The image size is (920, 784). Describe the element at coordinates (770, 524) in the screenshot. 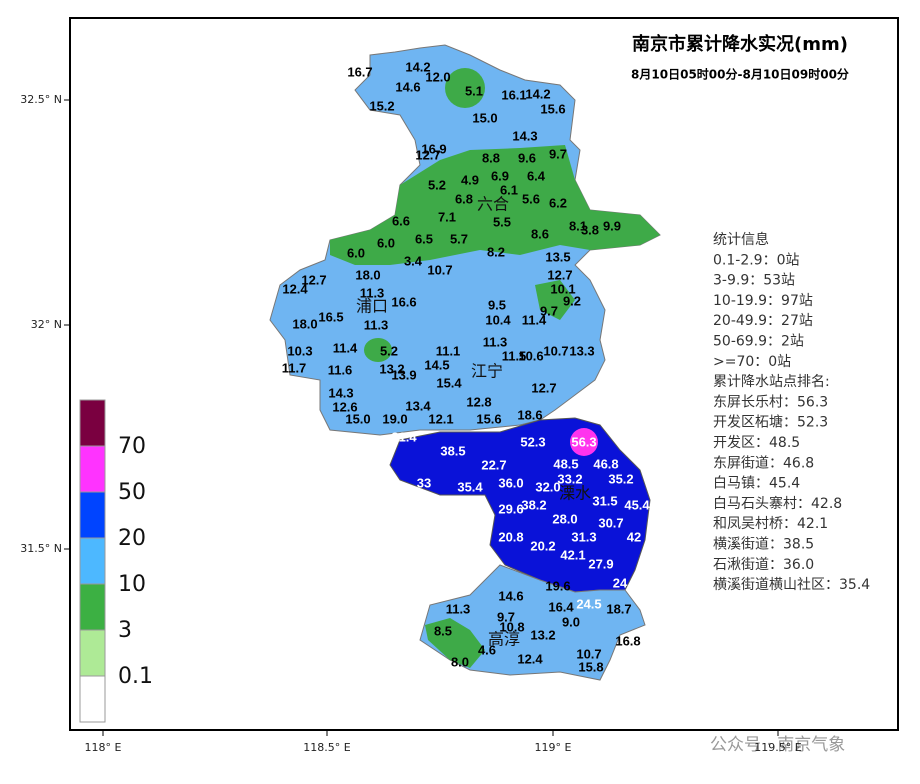

I see `stats-line: 和凤吴村桥：42.1` at that location.